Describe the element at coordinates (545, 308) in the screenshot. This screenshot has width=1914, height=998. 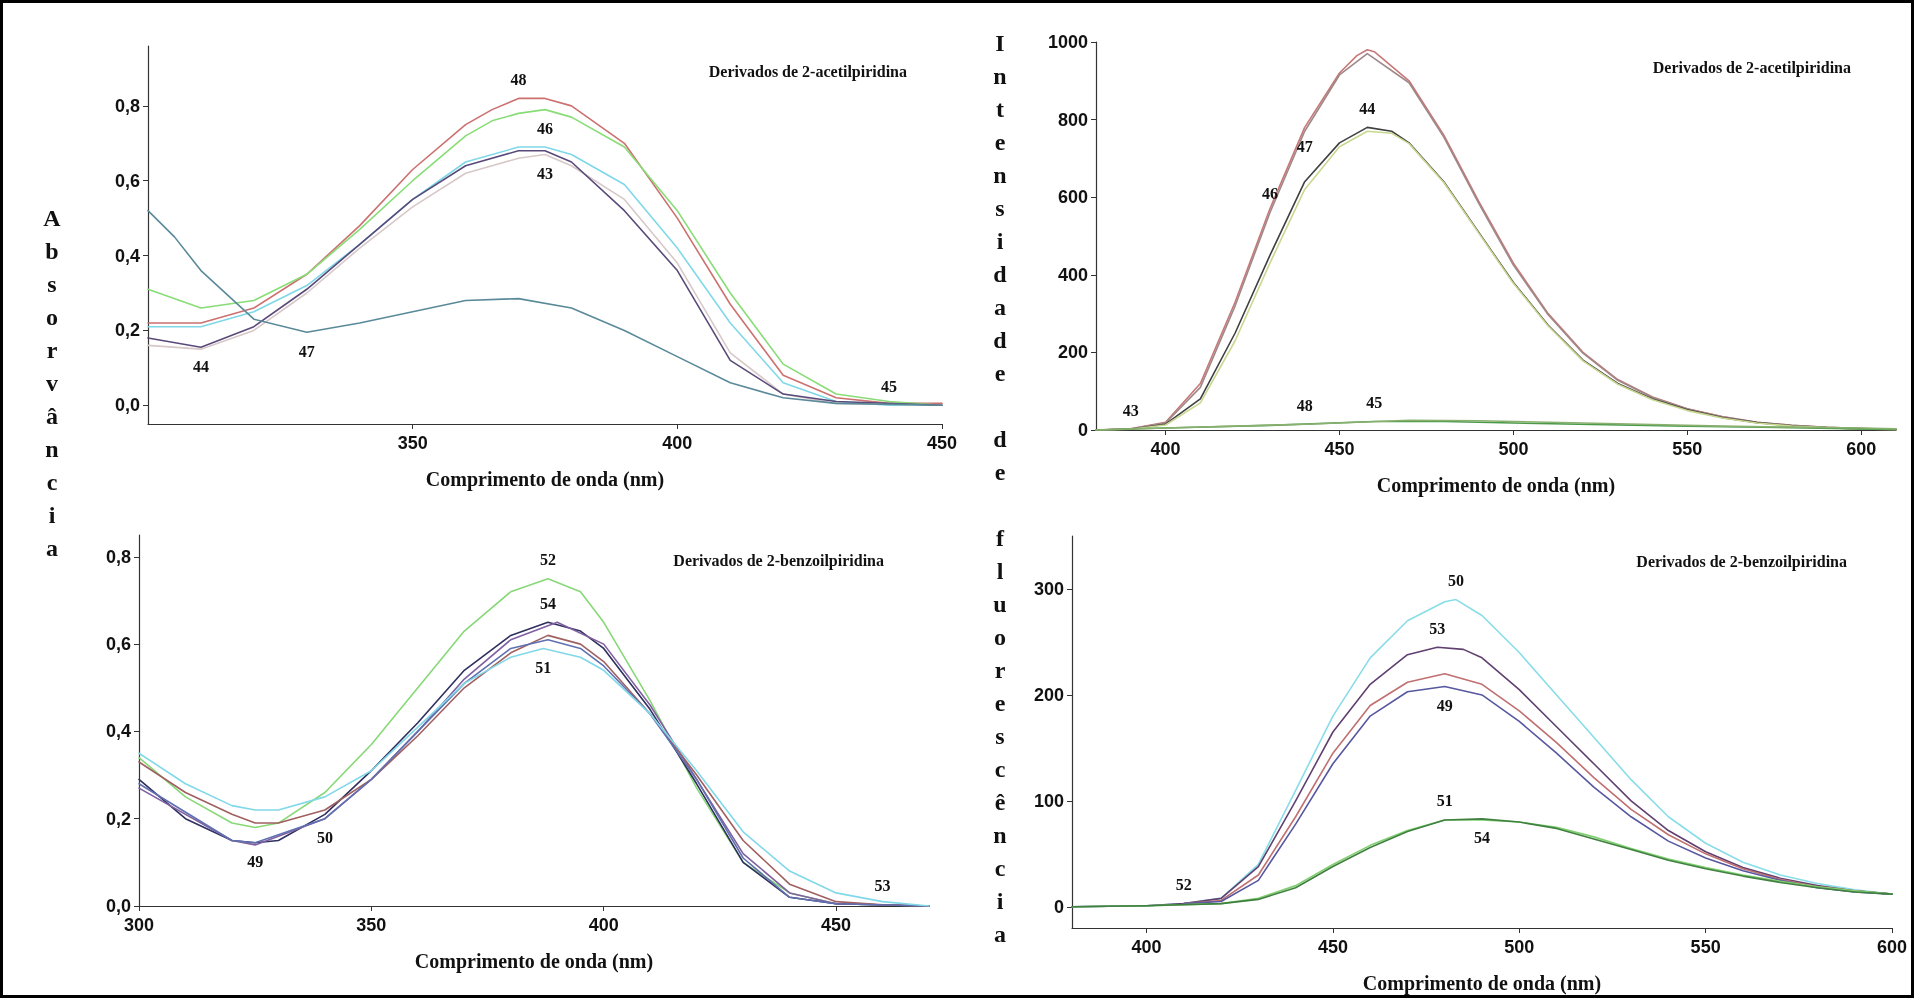
I see `line-series` at that location.